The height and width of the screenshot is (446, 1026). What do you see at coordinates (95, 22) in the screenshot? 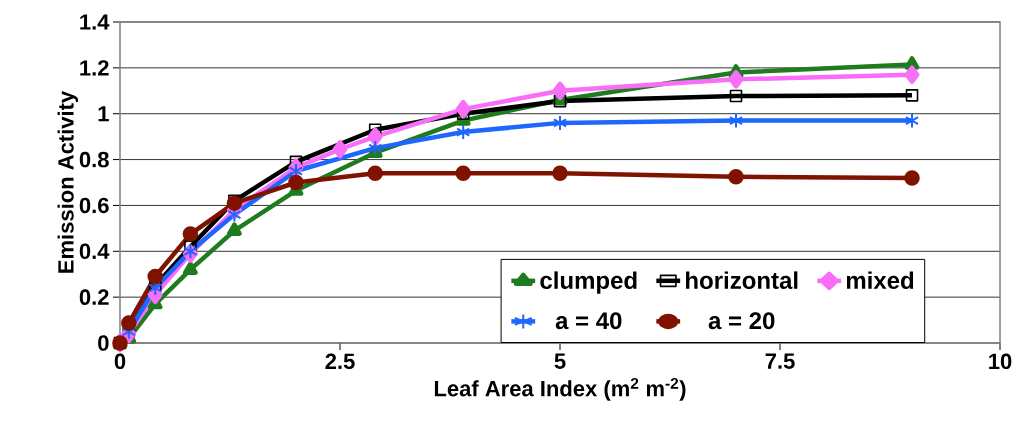
I see `y-tick-label: 1.4` at bounding box center [95, 22].